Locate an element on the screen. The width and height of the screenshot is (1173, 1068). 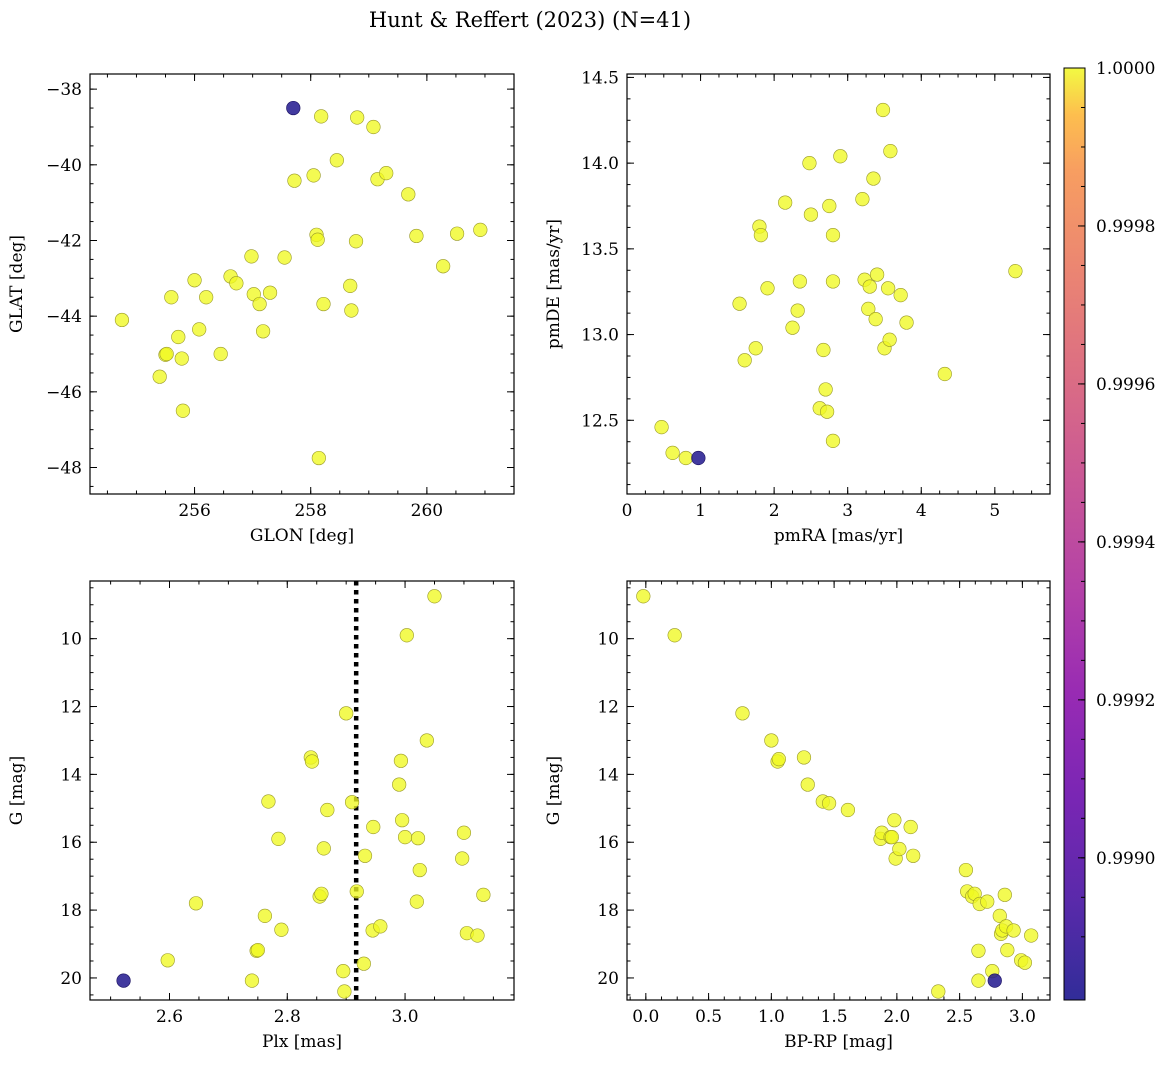
x-tick-label: 0.5 is located at coordinates (708, 1017).